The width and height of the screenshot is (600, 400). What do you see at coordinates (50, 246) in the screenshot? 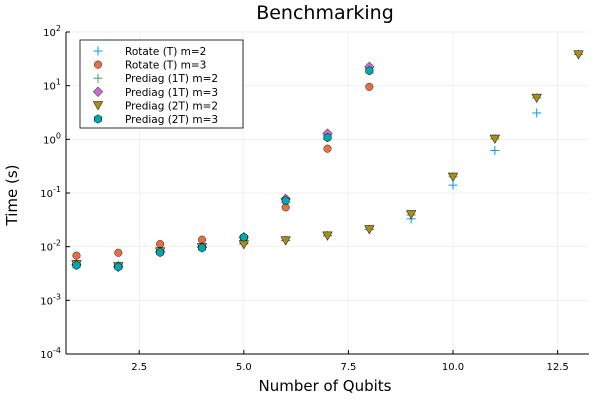
I see `y-tick-label: 10⁻²` at bounding box center [50, 246].